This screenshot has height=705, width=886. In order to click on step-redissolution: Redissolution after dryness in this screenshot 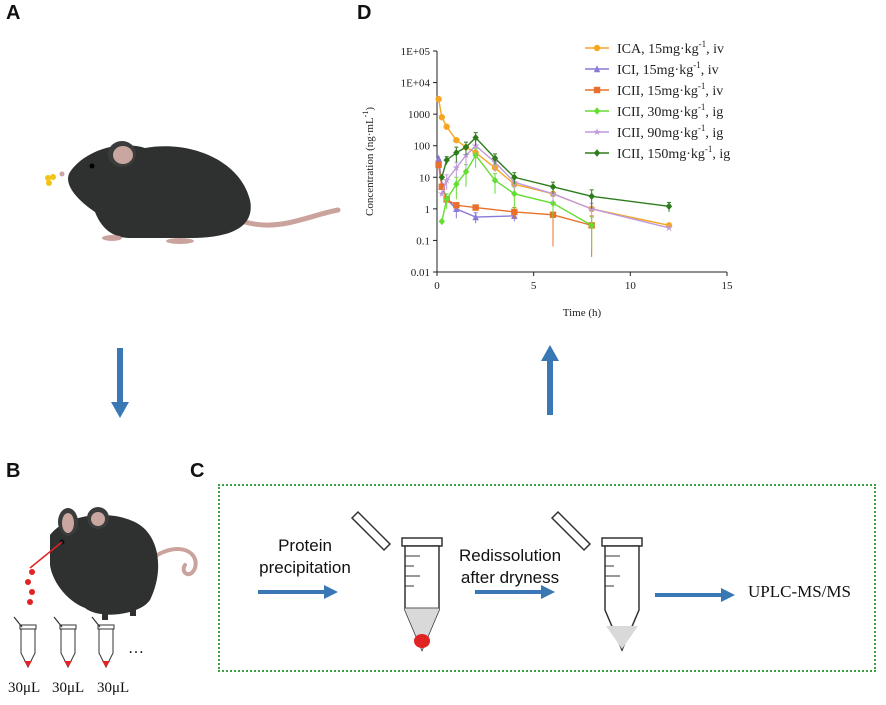, I will do `click(510, 567)`.